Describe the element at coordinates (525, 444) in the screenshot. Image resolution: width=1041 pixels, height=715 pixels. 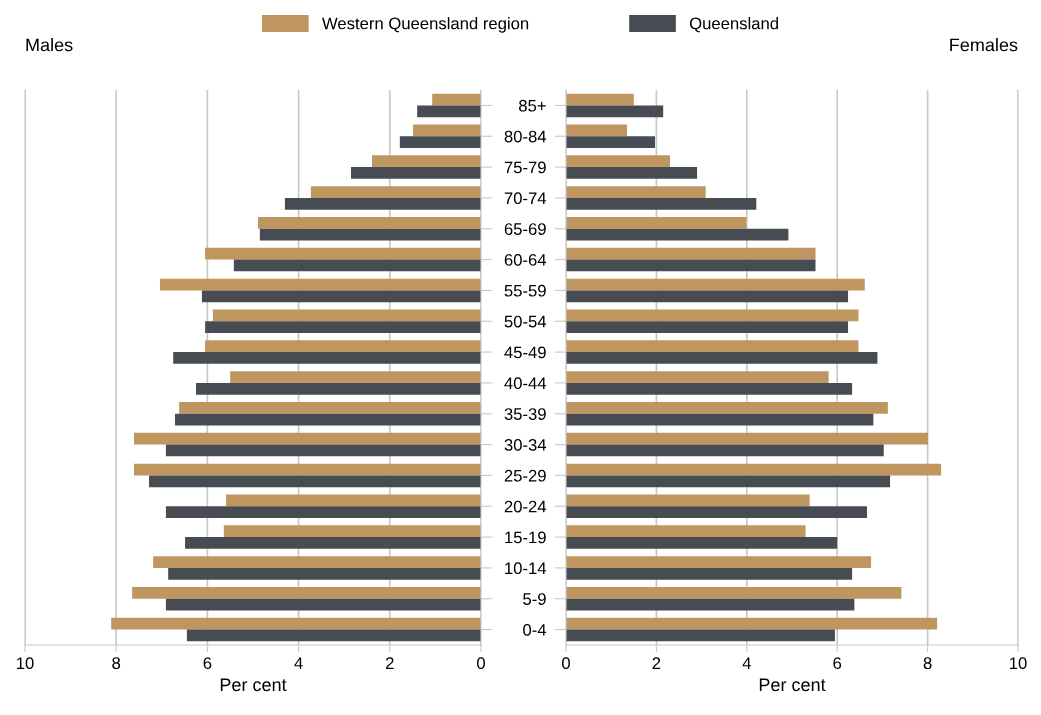
I see `y-tick-label: 30-34` at that location.